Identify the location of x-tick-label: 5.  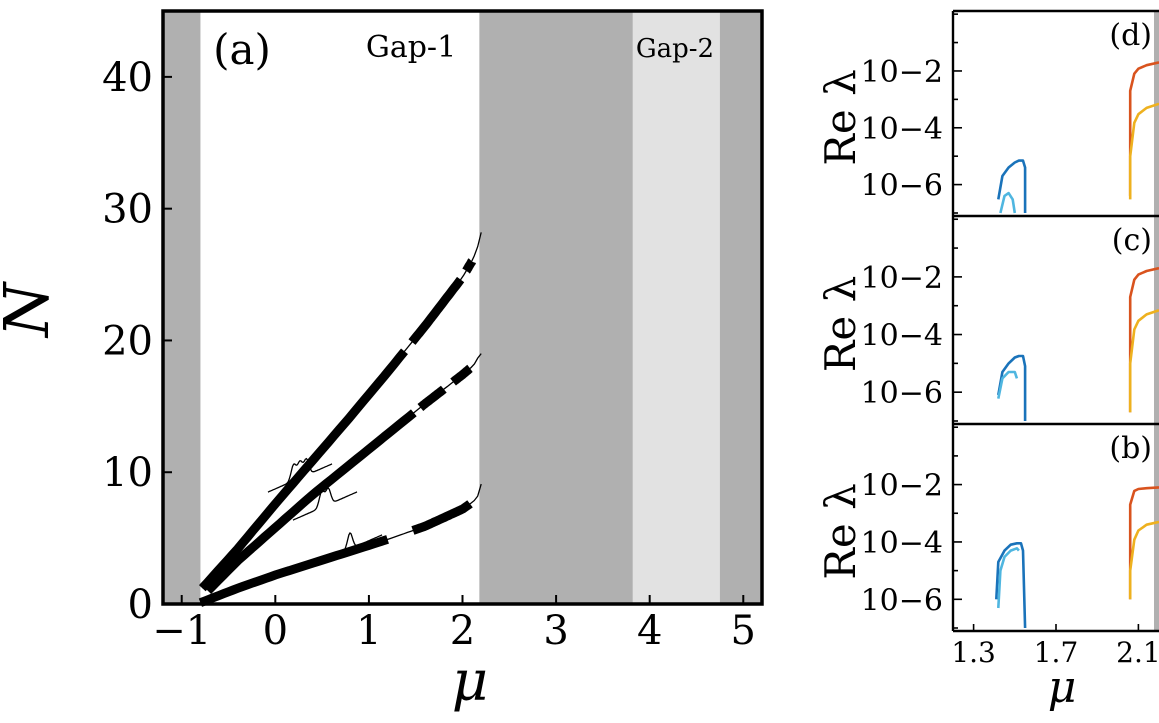
(743, 631).